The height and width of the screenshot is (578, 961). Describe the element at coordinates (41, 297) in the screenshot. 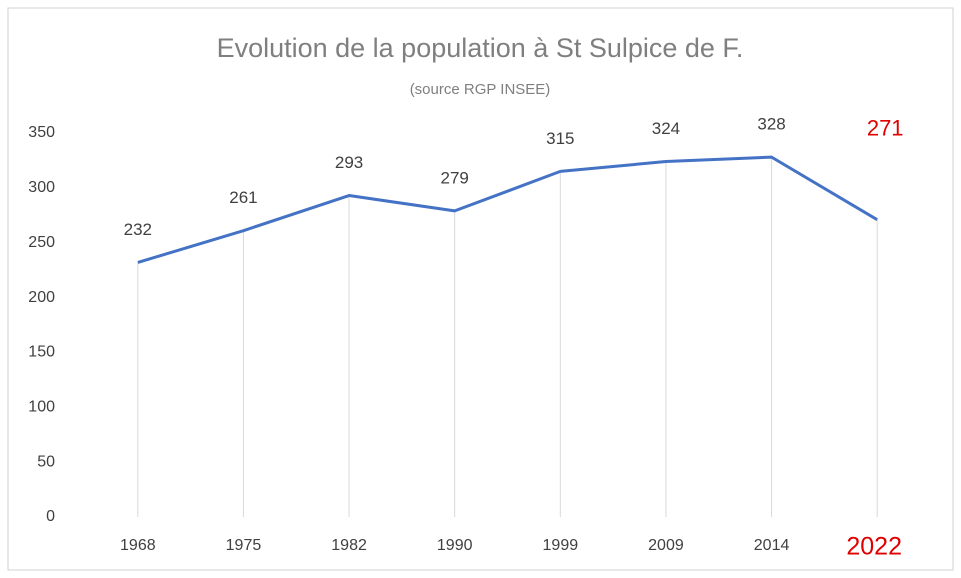

I see `y-tick-label: 200` at that location.